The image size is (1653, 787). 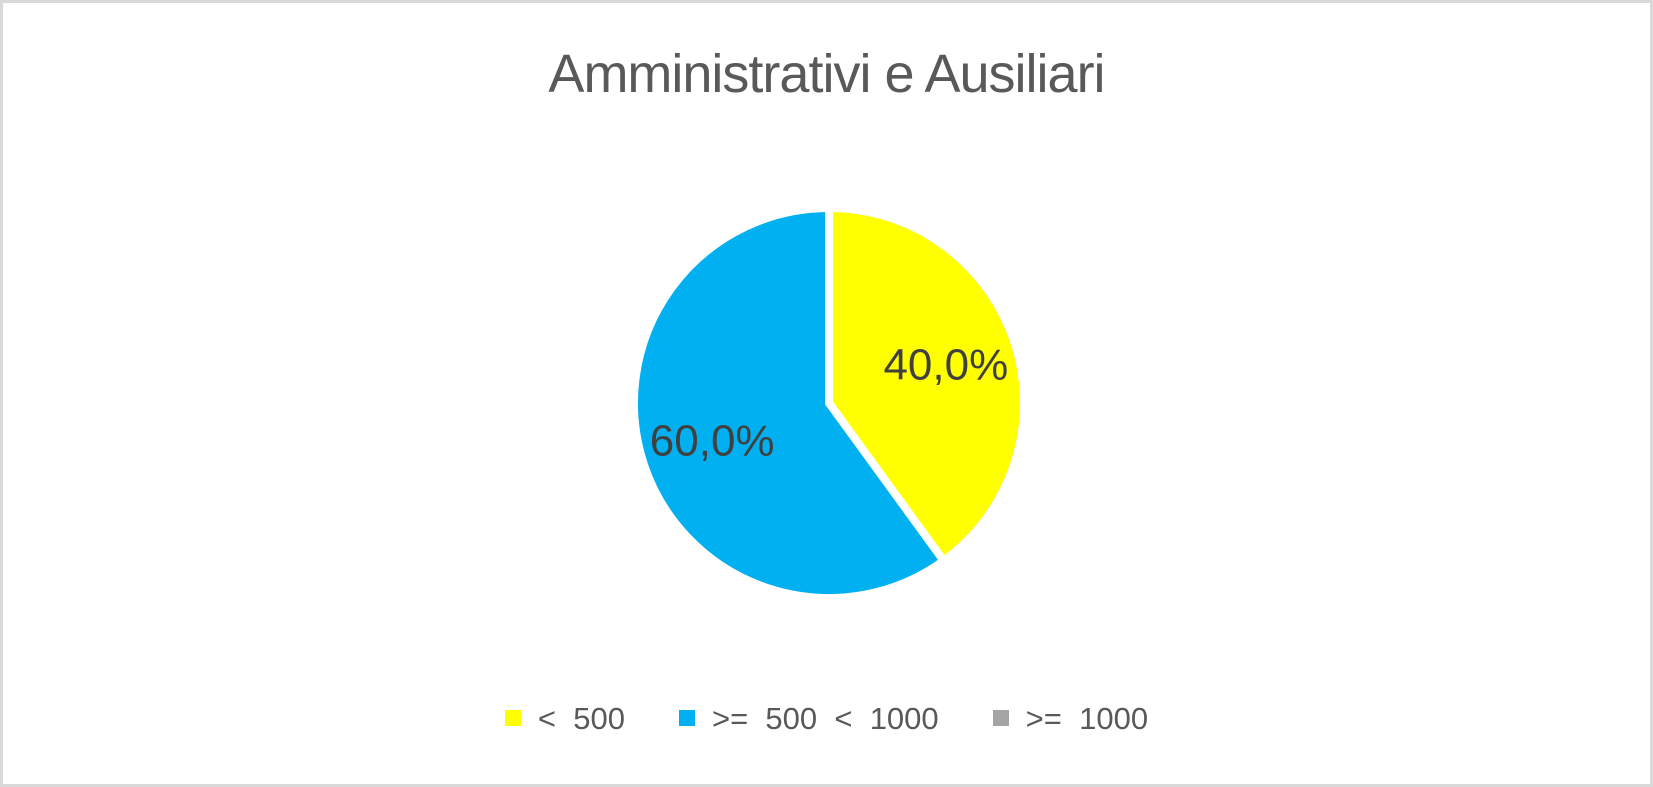 I want to click on legend-label: >= 500 < 1000, so click(x=825, y=718).